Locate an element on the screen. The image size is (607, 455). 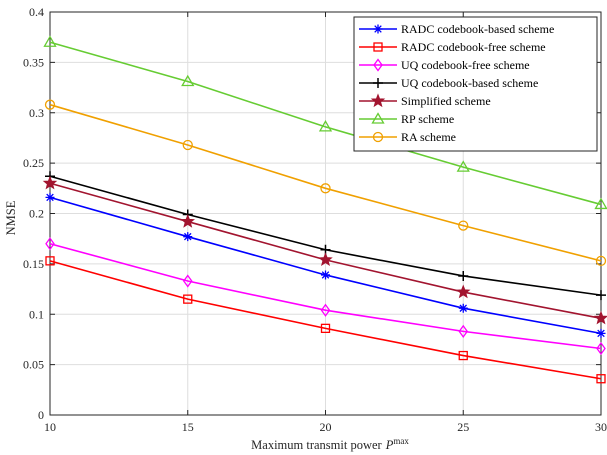
legend-item: Simplified scheme is located at coordinates (425, 100).